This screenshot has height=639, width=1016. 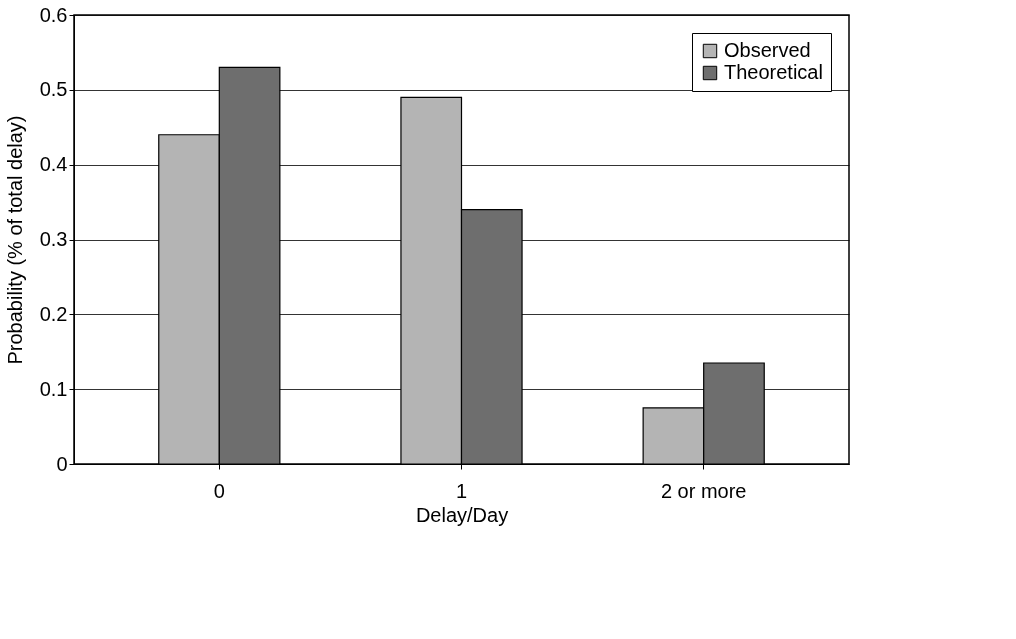 What do you see at coordinates (703, 490) in the screenshot?
I see `x-tick-label: 2 or more` at bounding box center [703, 490].